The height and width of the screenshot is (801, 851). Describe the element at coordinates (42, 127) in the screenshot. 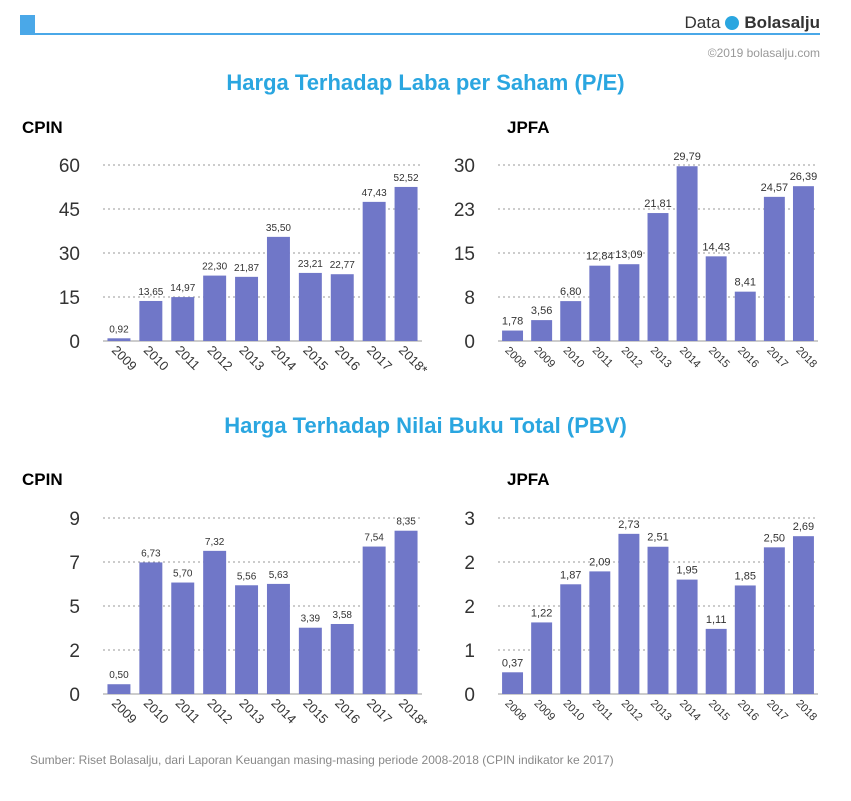

I see `chart-title-cpin-pe: CPIN` at that location.